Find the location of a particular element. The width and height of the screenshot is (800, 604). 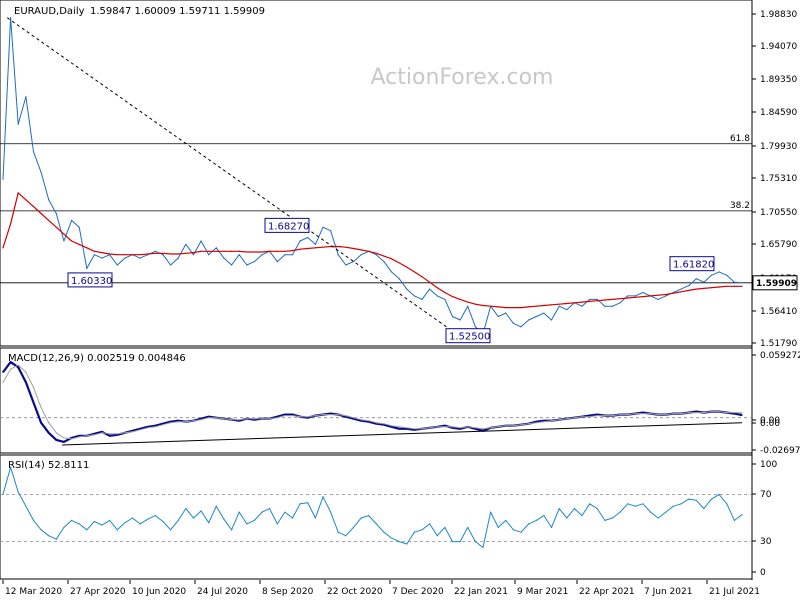

macd-title: MACD(12,26,9) 0.002519 0.004846 is located at coordinates (97, 358).